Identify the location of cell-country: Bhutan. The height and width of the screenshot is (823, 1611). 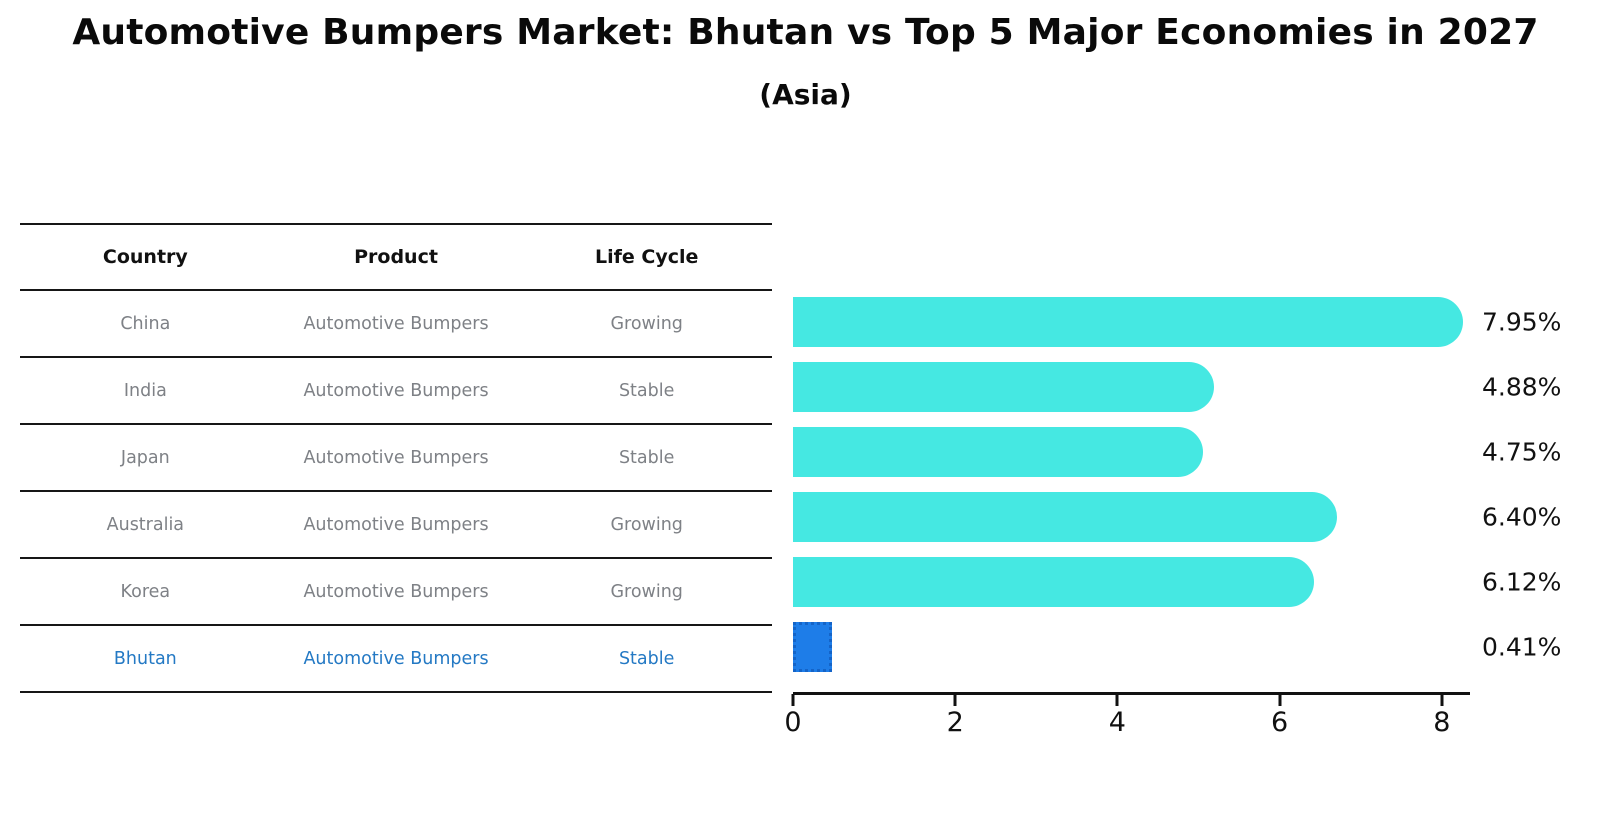
(145, 658).